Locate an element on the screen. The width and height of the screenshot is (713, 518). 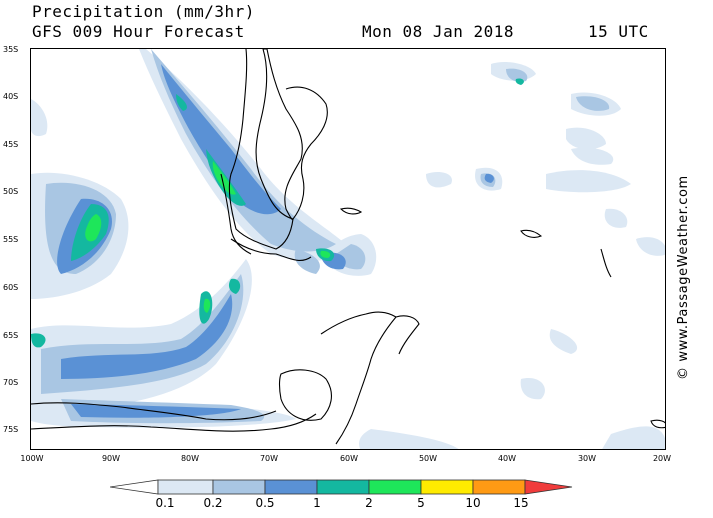
lat-label: 35S is located at coordinates (11, 49).